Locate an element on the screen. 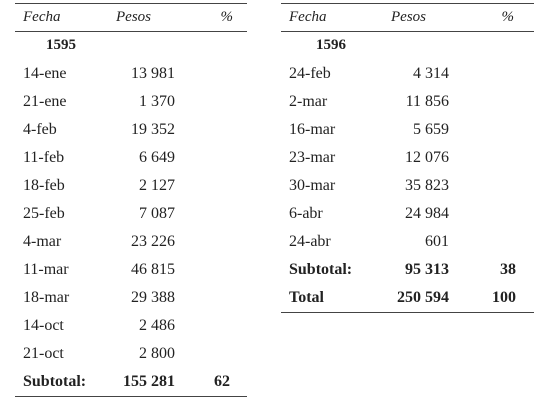  pesos-cell: 13 981 is located at coordinates (153, 73).